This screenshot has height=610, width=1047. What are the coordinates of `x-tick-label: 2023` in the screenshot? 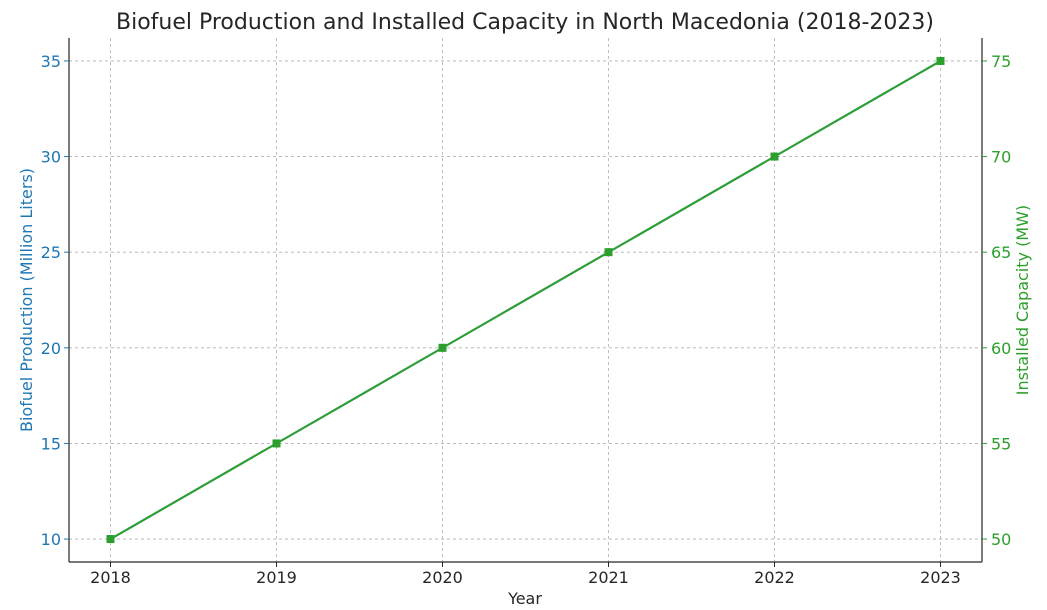 It's located at (940, 577).